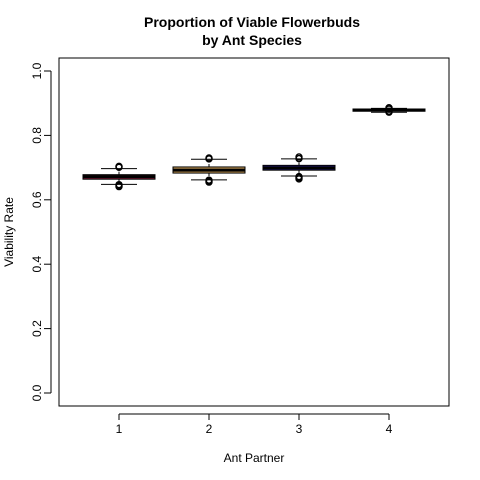 This screenshot has height=480, width=480. Describe the element at coordinates (41, 231) in the screenshot. I see `y-axis: 0.0 0.2 0.4 0.6 0.8 1.0` at that location.